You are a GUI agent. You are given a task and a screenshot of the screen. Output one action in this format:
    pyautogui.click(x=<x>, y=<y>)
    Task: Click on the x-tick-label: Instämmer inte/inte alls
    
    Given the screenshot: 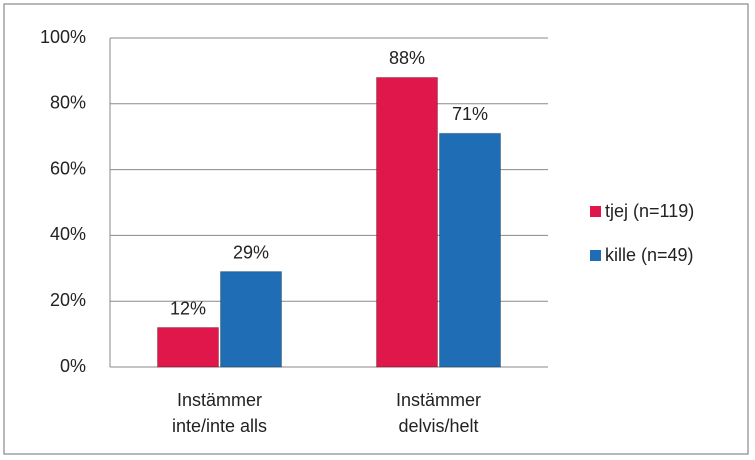 What is the action you would take?
    pyautogui.click(x=219, y=413)
    